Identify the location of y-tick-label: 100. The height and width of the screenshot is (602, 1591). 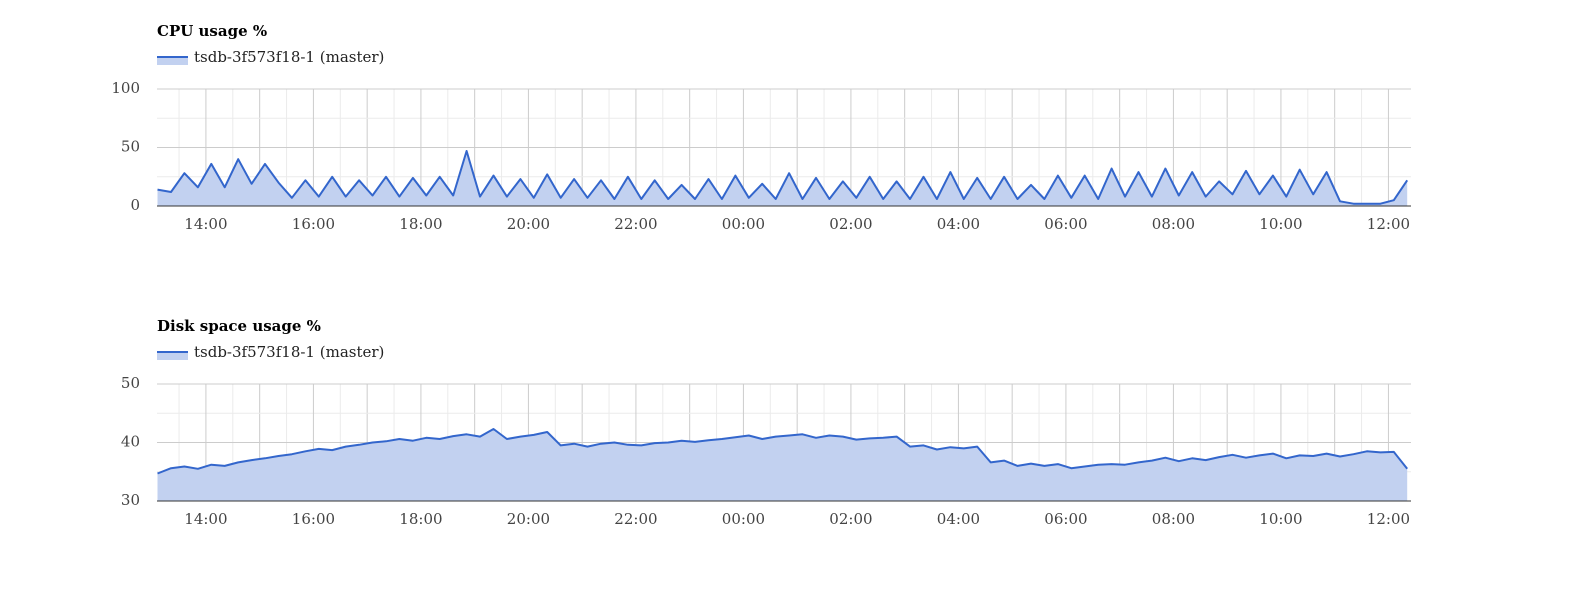
(125, 88).